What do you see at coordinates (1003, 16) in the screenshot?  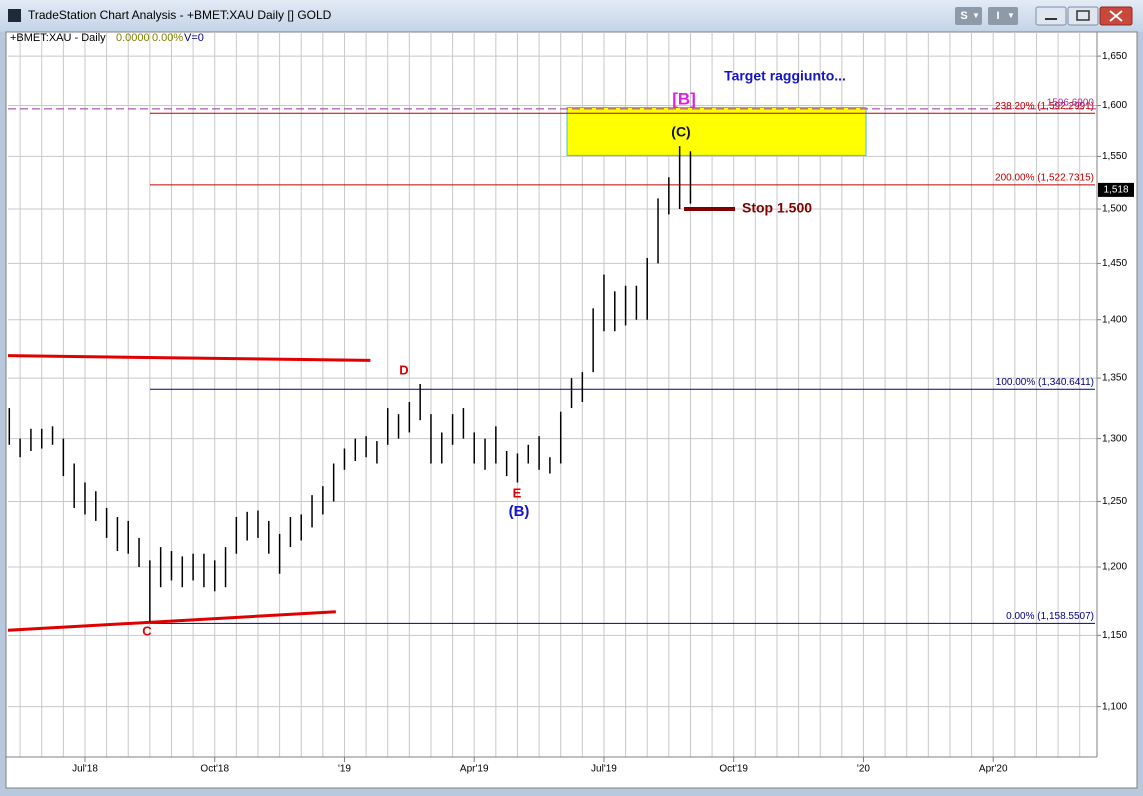 I see `i-button` at bounding box center [1003, 16].